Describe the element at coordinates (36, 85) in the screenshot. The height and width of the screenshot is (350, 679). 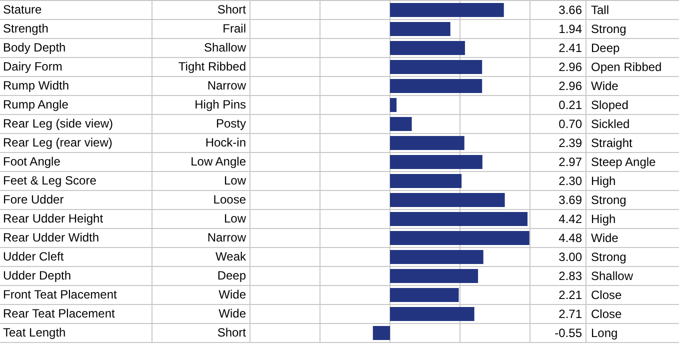
I see `y-tick-label: Rump Width` at that location.